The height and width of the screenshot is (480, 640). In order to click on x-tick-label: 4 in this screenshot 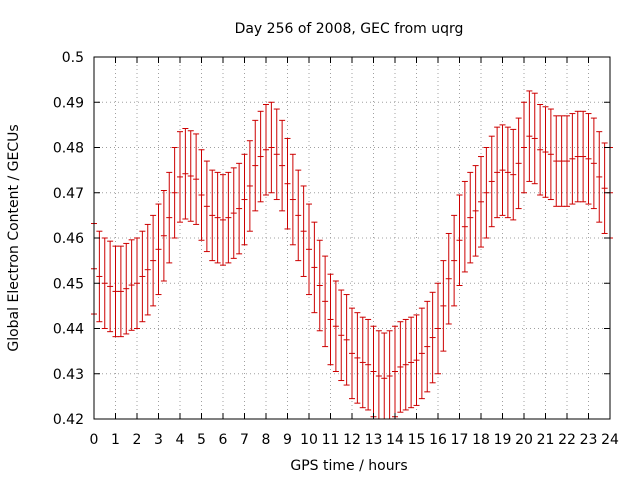, I will do `click(180, 440)`.